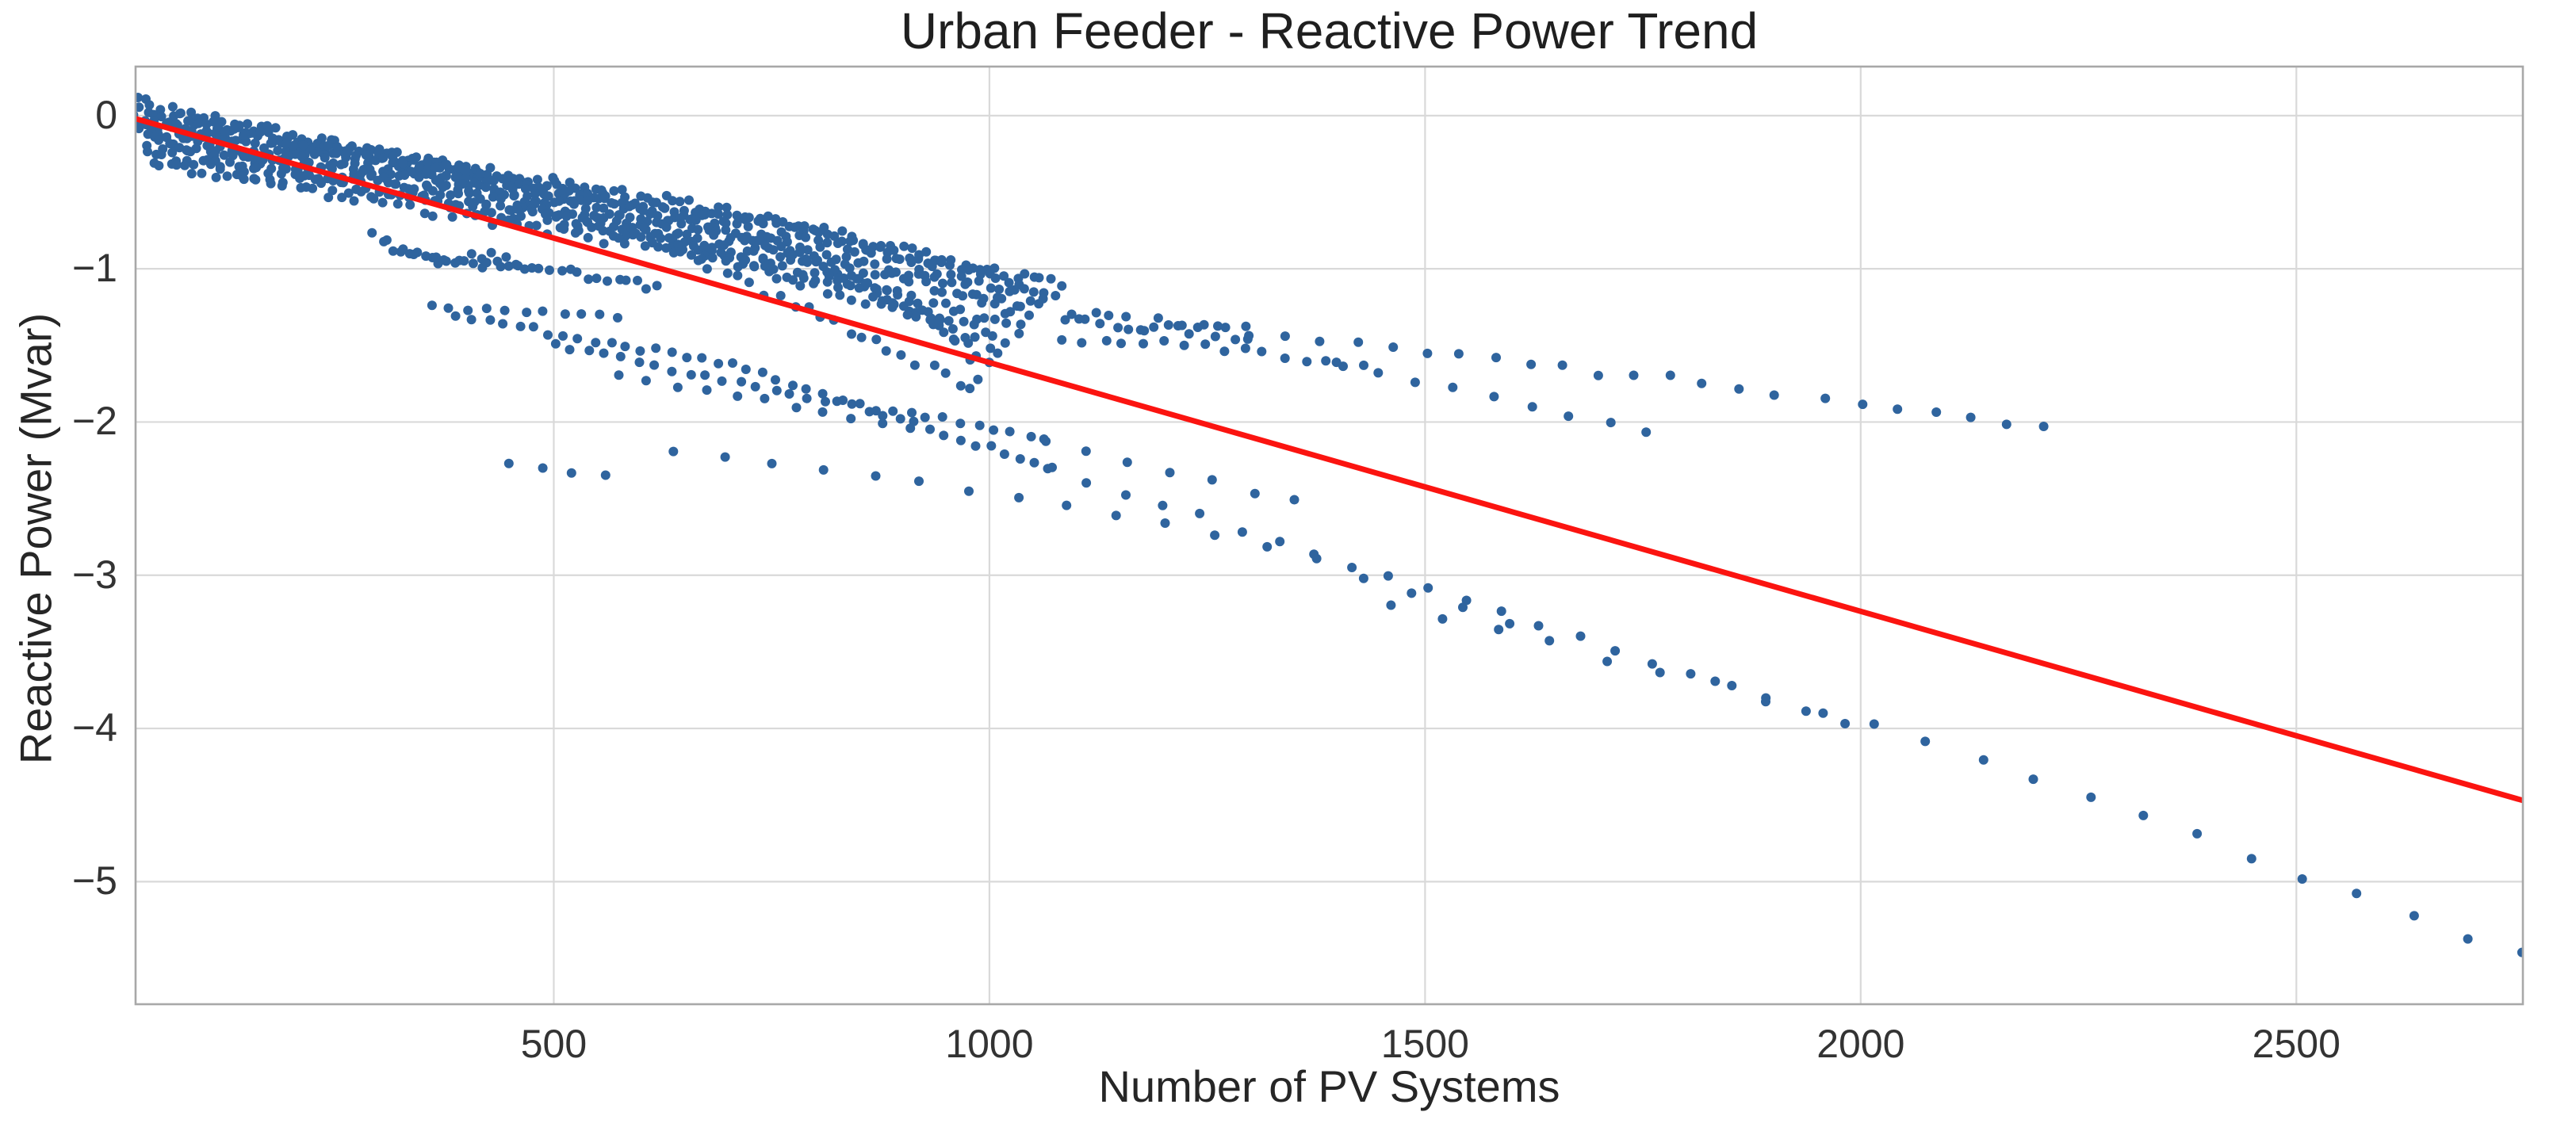  Describe the element at coordinates (94, 728) in the screenshot. I see `y-tick-label: −4` at that location.